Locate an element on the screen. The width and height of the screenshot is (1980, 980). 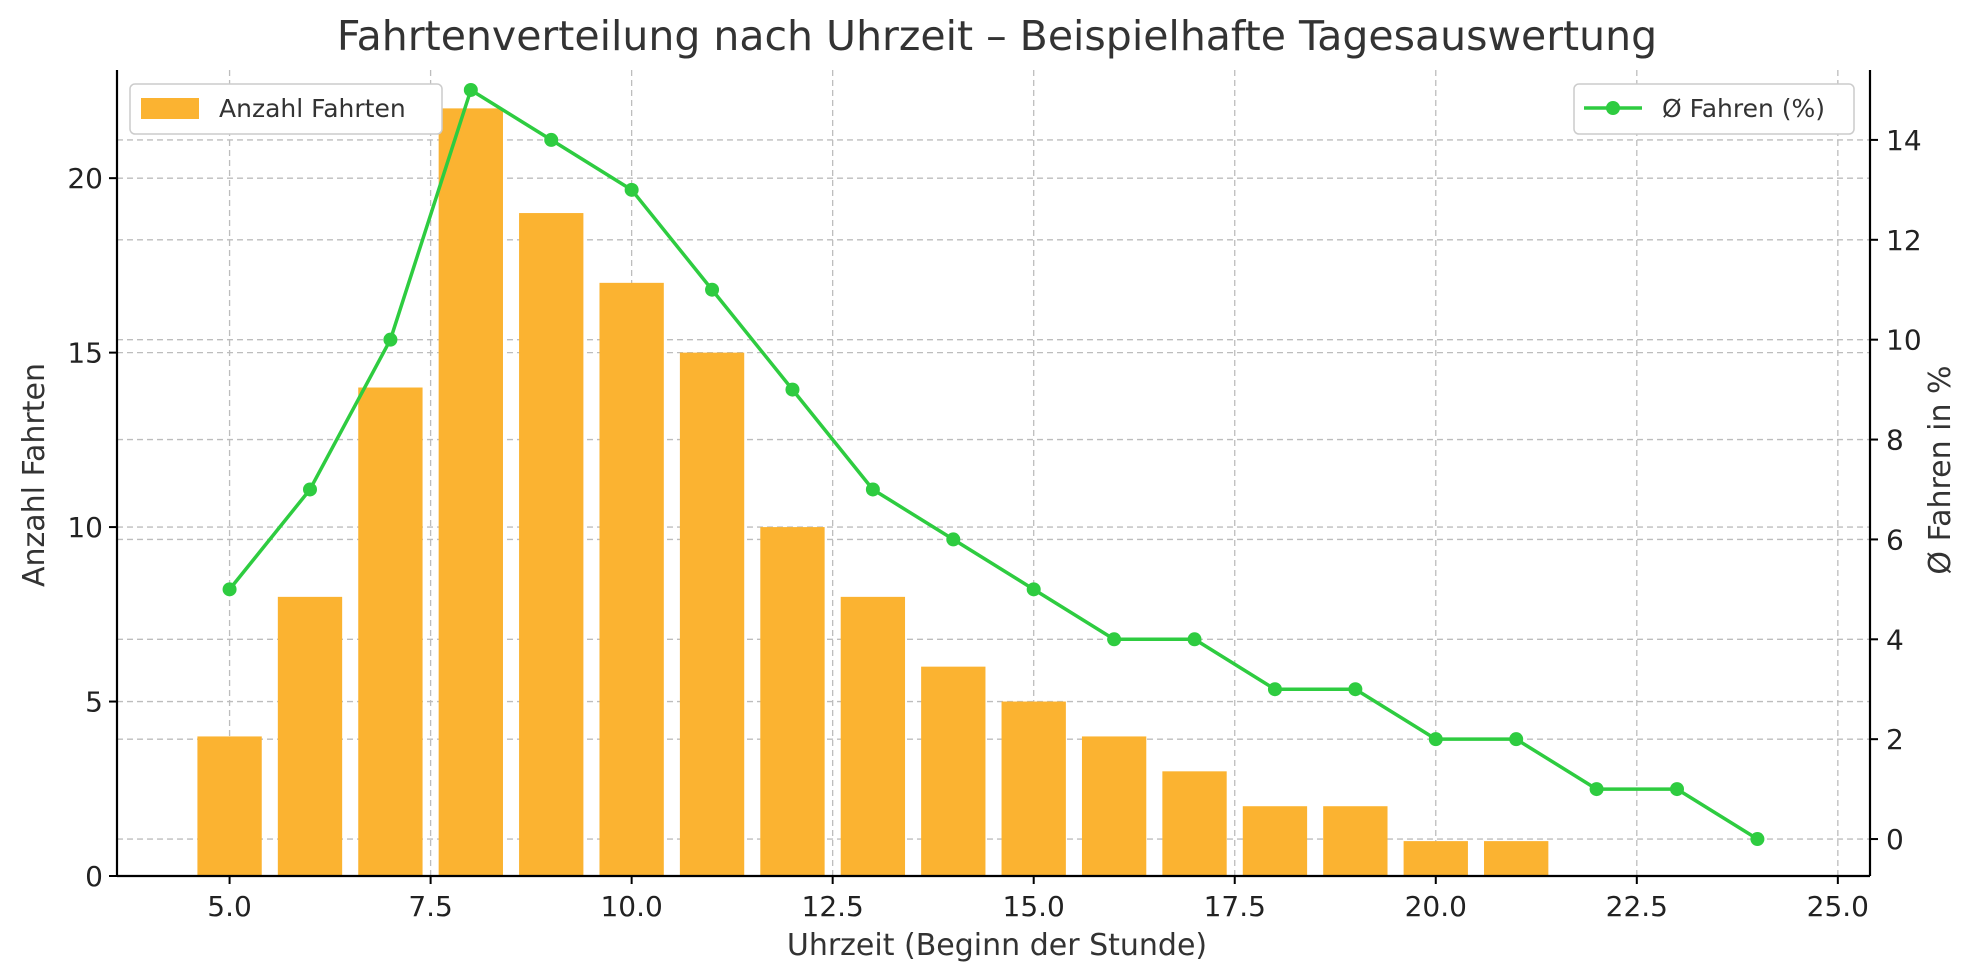
legend-line-frame is located at coordinates (1714, 109).